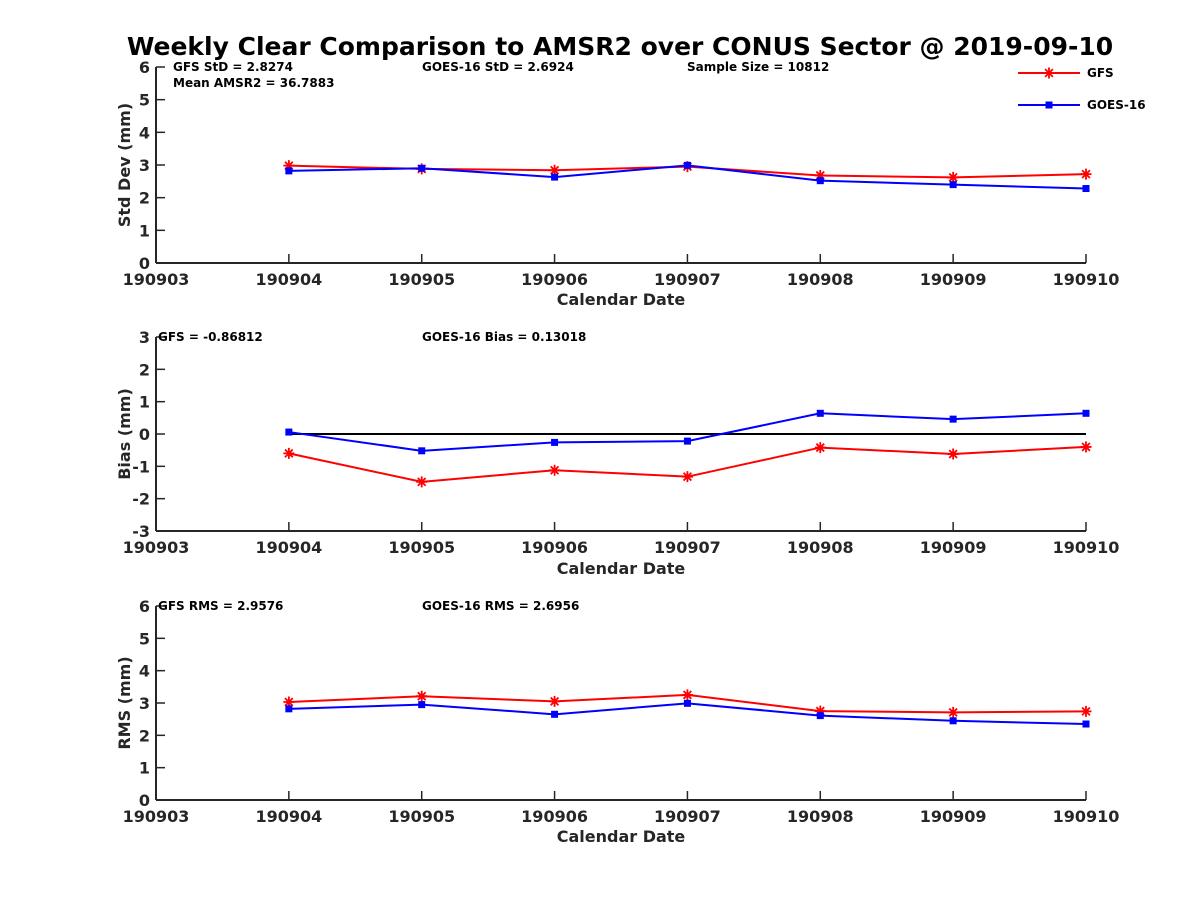  What do you see at coordinates (220, 606) in the screenshot?
I see `stat-annotation: GFS RMS = 2.9576` at bounding box center [220, 606].